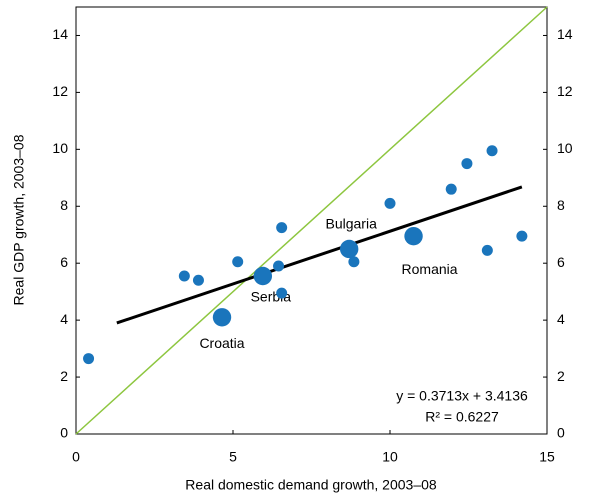 The height and width of the screenshot is (500, 595). What do you see at coordinates (233, 457) in the screenshot?
I see `x-tick-label: 5` at bounding box center [233, 457].